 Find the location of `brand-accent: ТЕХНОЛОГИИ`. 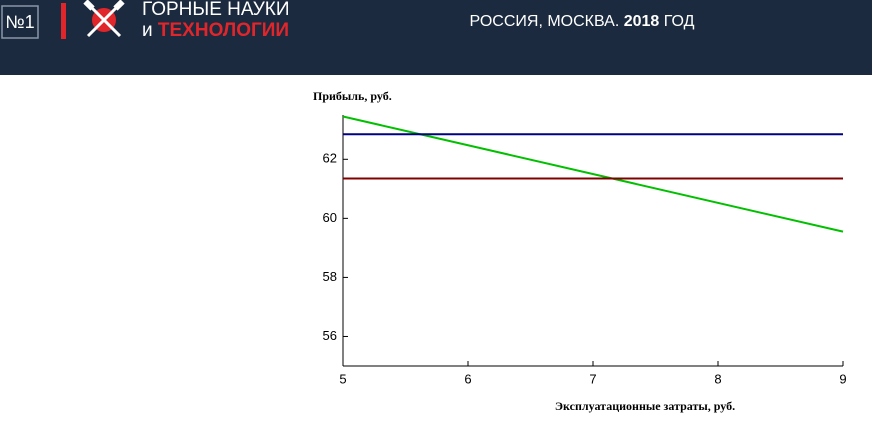

brand-accent: ТЕХНОЛОГИИ is located at coordinates (223, 30).